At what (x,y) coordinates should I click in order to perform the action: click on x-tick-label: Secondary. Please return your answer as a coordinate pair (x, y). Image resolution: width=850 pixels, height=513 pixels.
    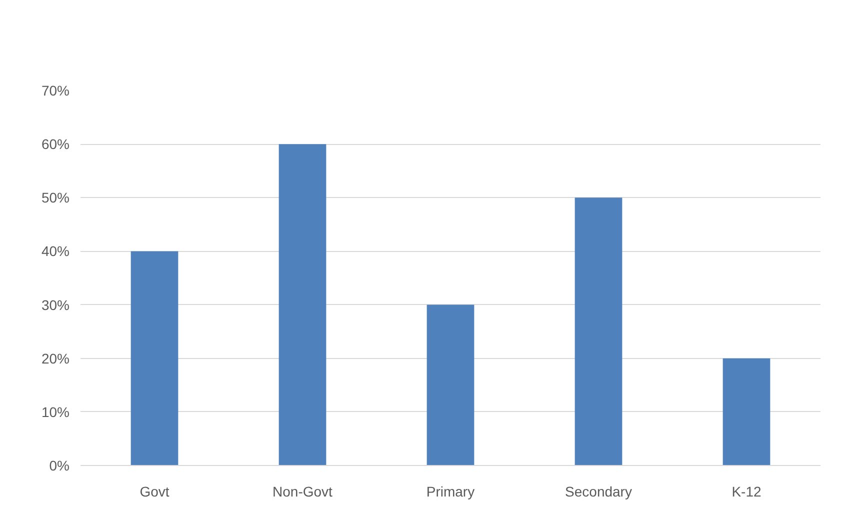
    Looking at the image, I should click on (598, 492).